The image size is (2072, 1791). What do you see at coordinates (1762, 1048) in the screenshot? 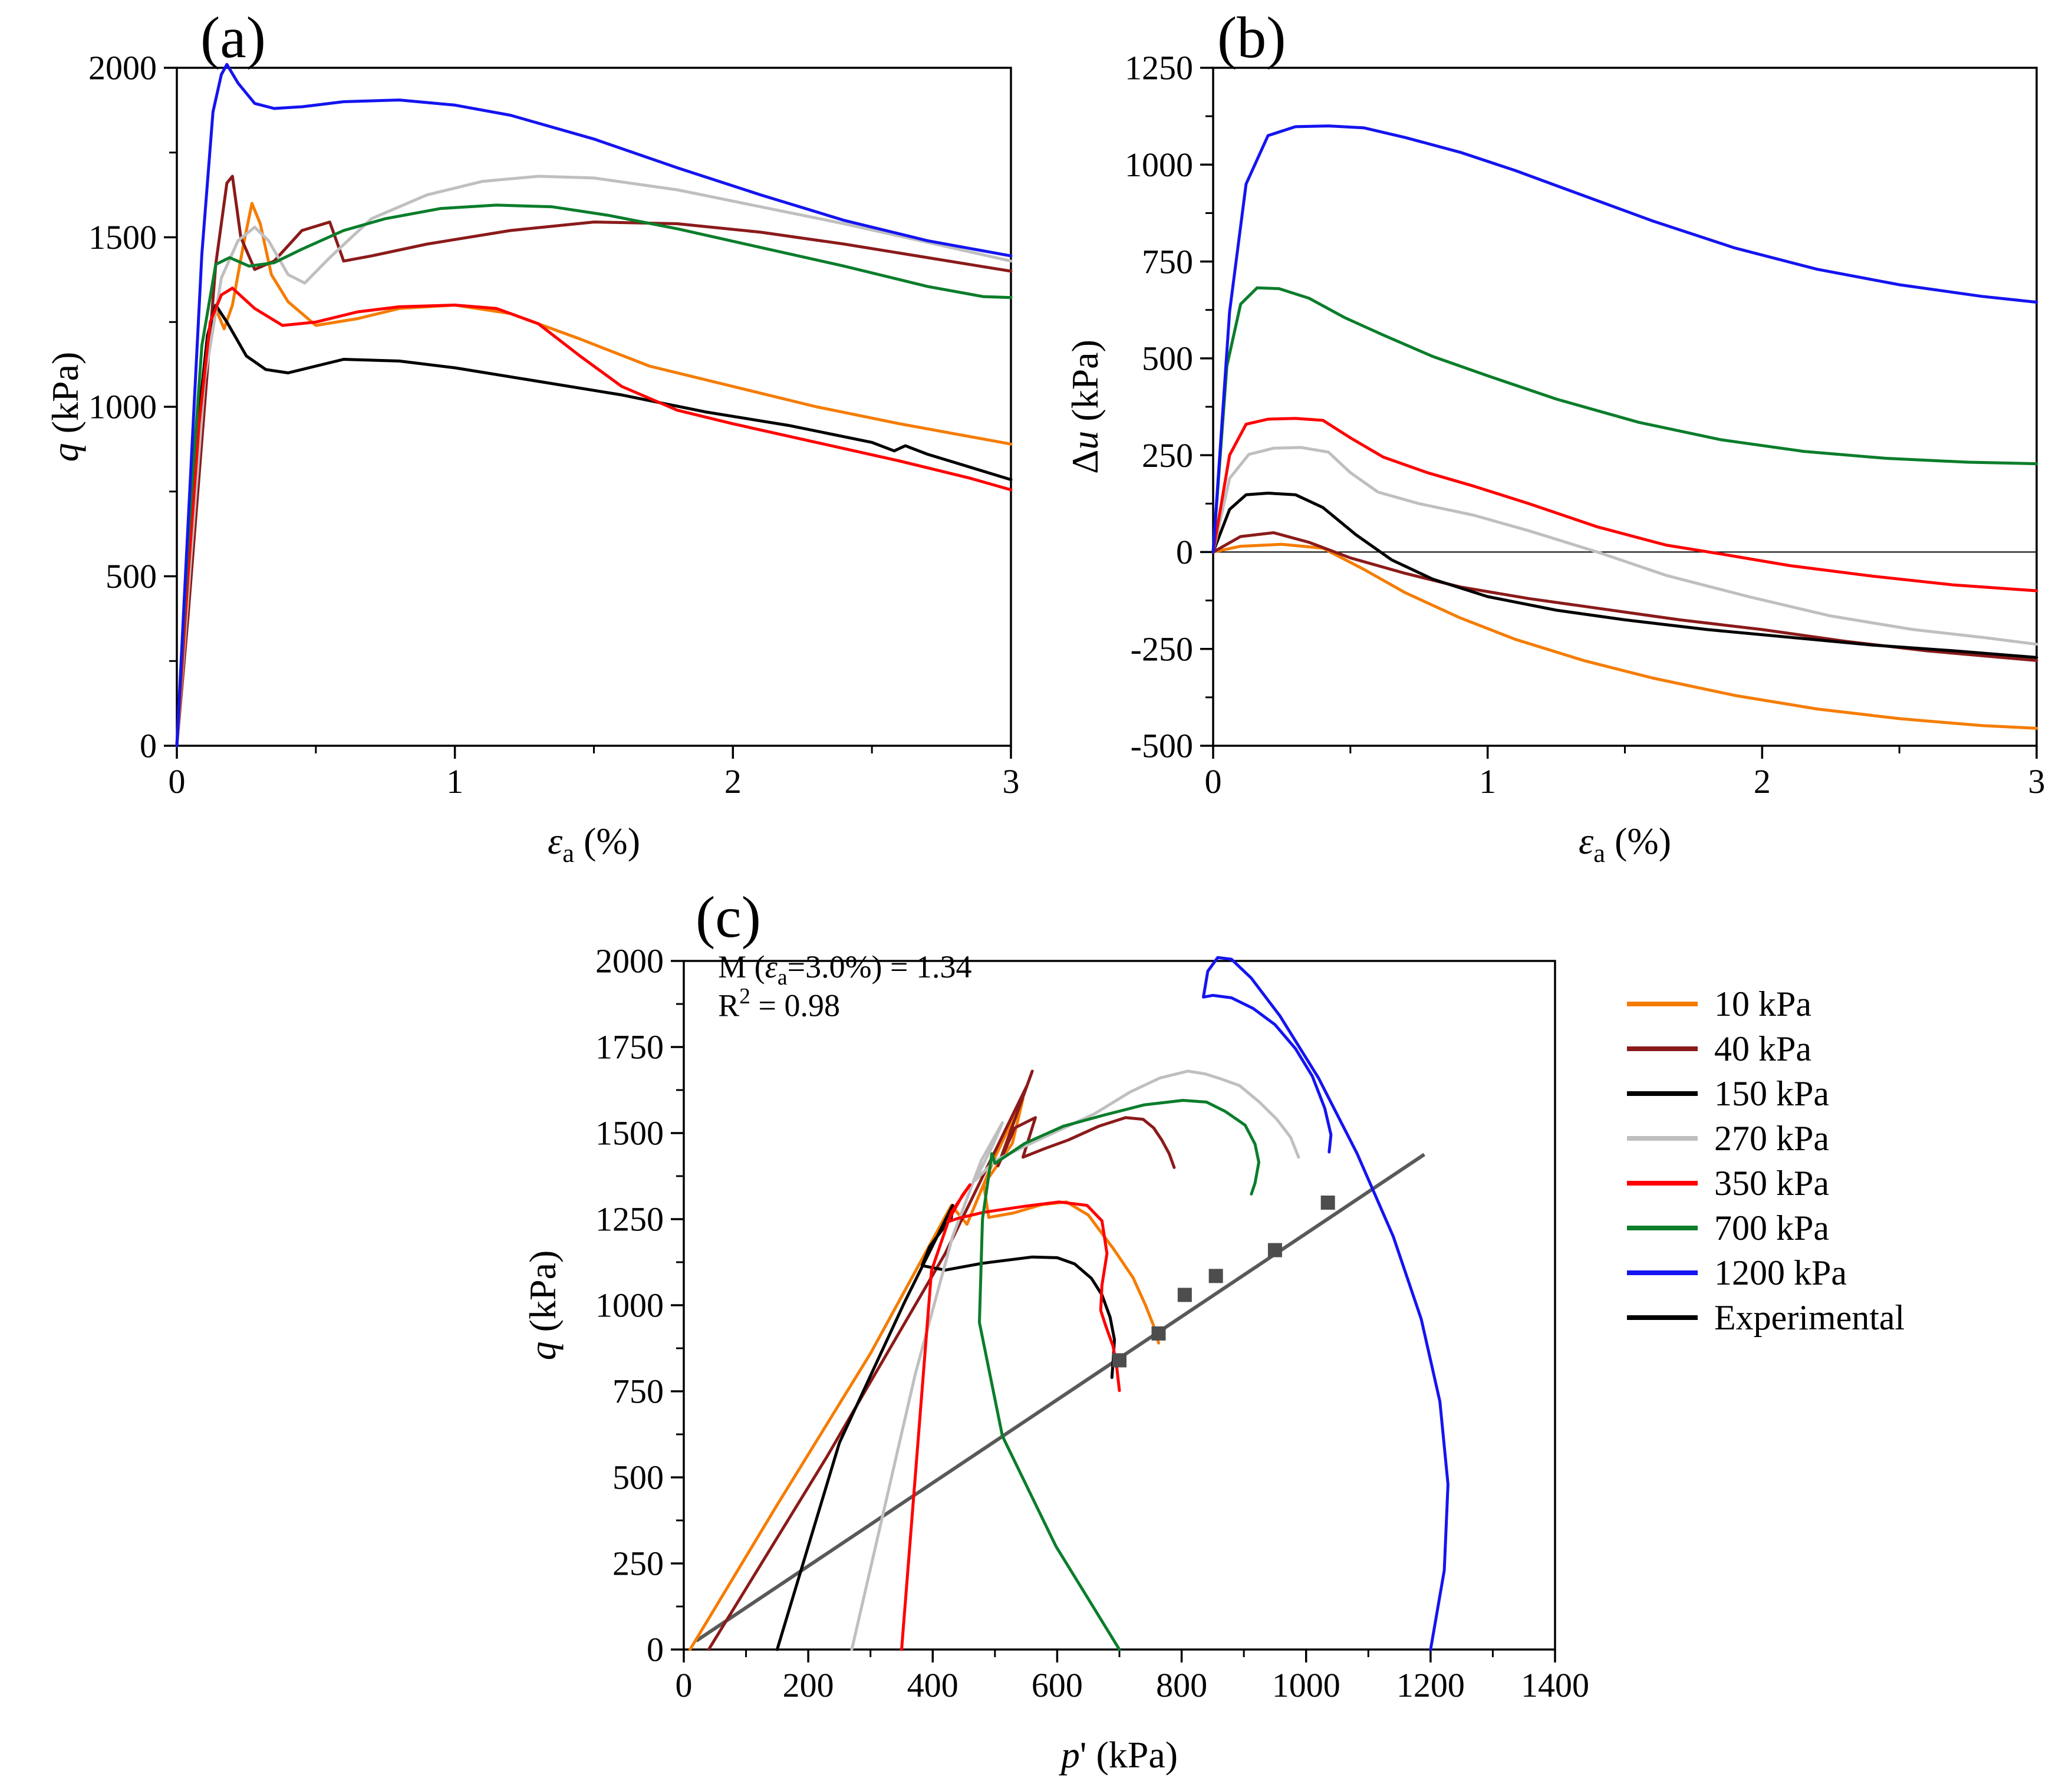
I see `legend-label: 40 kPa` at bounding box center [1762, 1048].